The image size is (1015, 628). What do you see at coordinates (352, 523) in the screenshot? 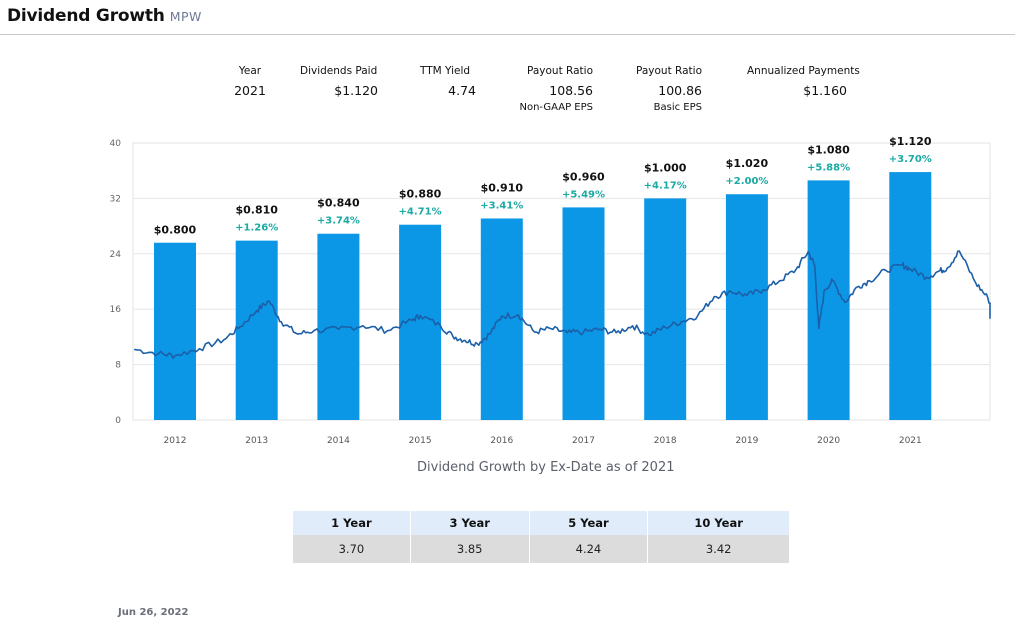
I see `growth-header-1y: 1 Year` at bounding box center [352, 523].